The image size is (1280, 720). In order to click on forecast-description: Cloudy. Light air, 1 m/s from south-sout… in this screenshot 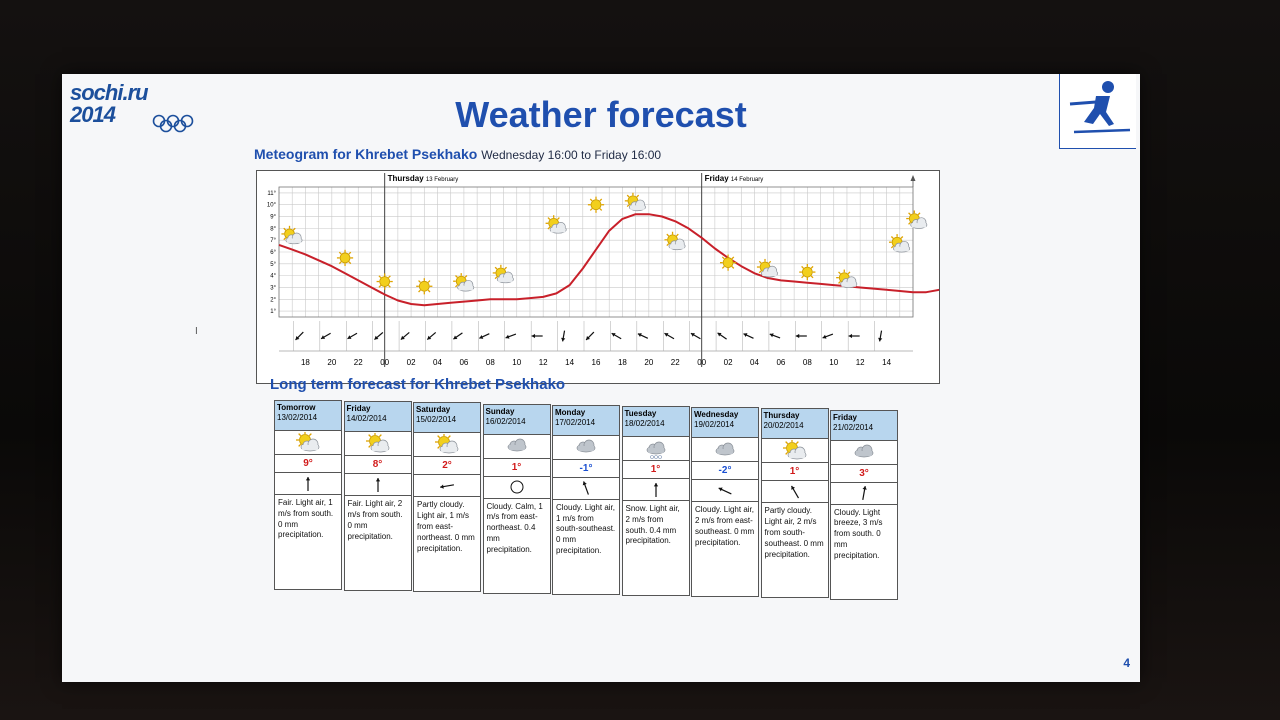, I will do `click(586, 528)`.